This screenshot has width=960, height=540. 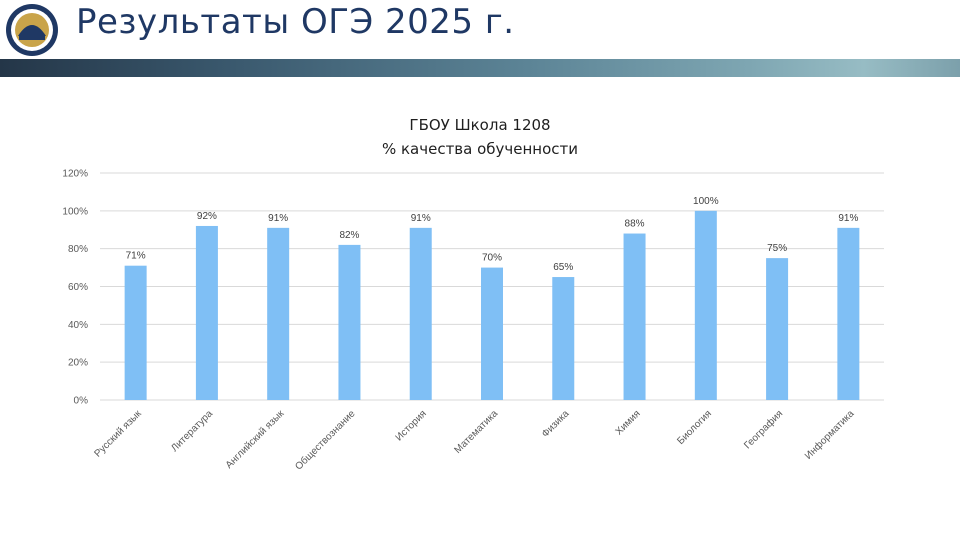 I want to click on x-category-label: Физика, so click(x=556, y=424).